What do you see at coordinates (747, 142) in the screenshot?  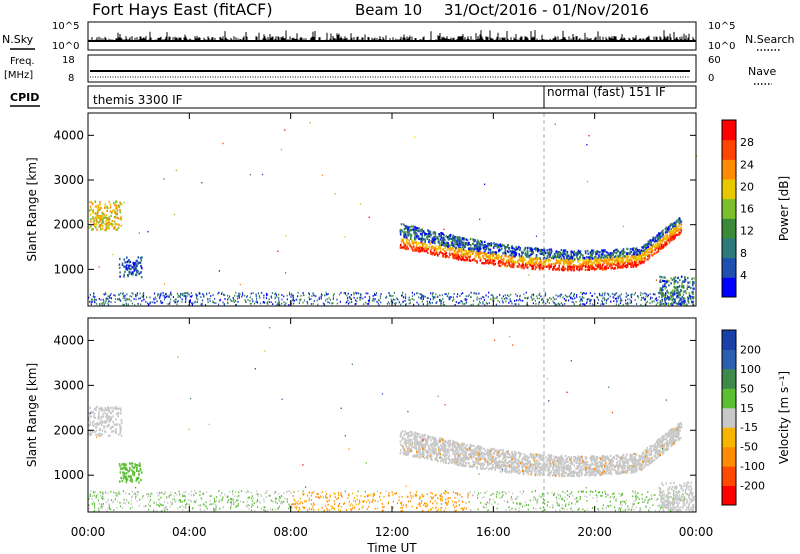 I see `colorbar-tick-label: 28` at bounding box center [747, 142].